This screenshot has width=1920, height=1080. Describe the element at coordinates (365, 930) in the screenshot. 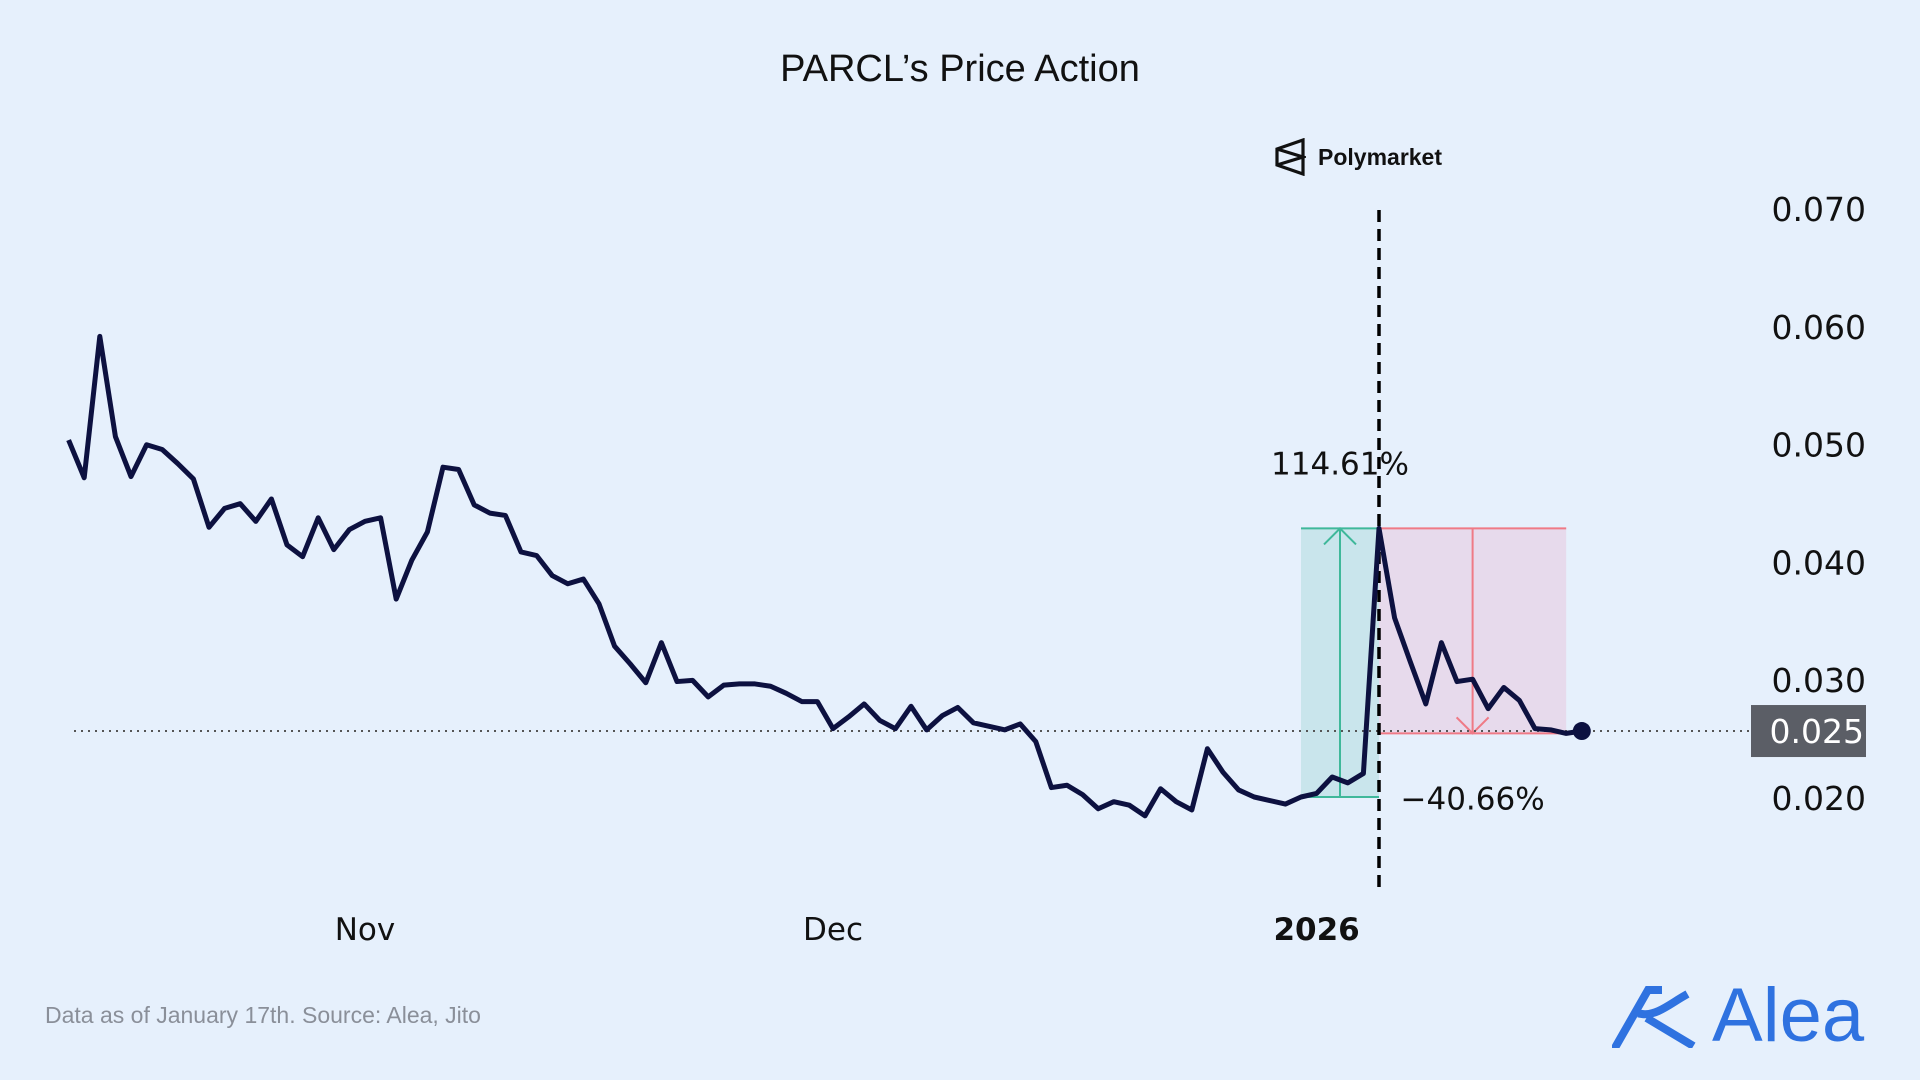

I see `x-tick-label: Nov` at that location.